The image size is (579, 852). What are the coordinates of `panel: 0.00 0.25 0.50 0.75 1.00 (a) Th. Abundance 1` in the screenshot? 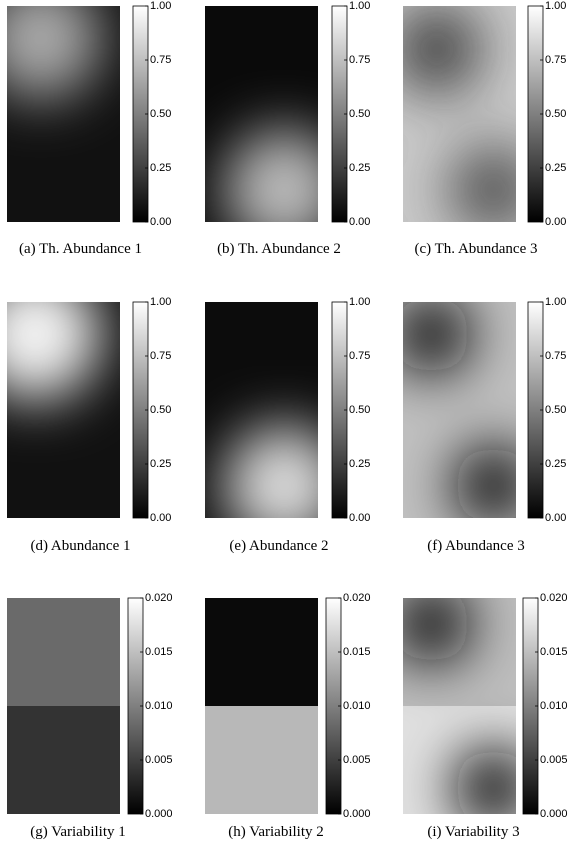 It's located at (89, 128).